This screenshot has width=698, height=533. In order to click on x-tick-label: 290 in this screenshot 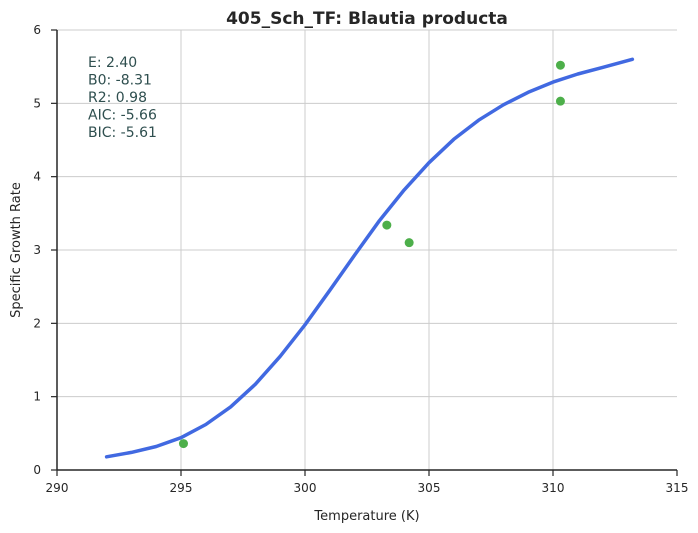, I will do `click(57, 488)`.